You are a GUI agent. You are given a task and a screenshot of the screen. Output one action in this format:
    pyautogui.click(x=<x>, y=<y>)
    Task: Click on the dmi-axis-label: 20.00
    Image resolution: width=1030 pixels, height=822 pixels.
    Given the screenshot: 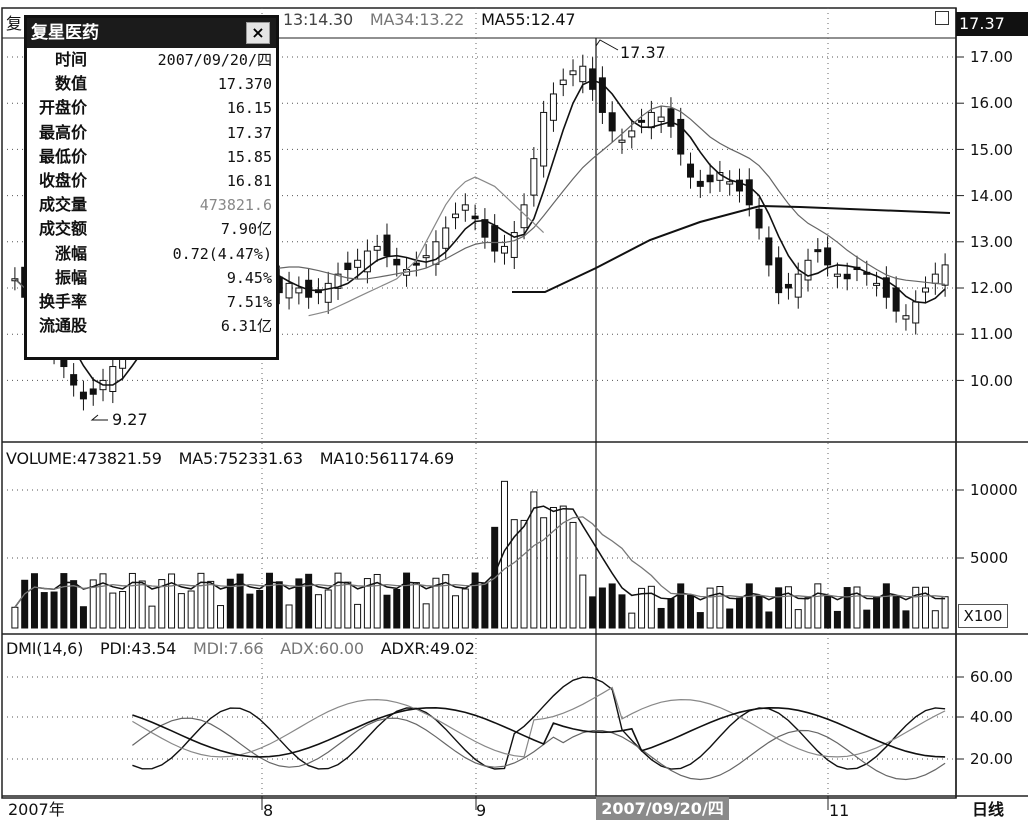 What is the action you would take?
    pyautogui.click(x=991, y=759)
    